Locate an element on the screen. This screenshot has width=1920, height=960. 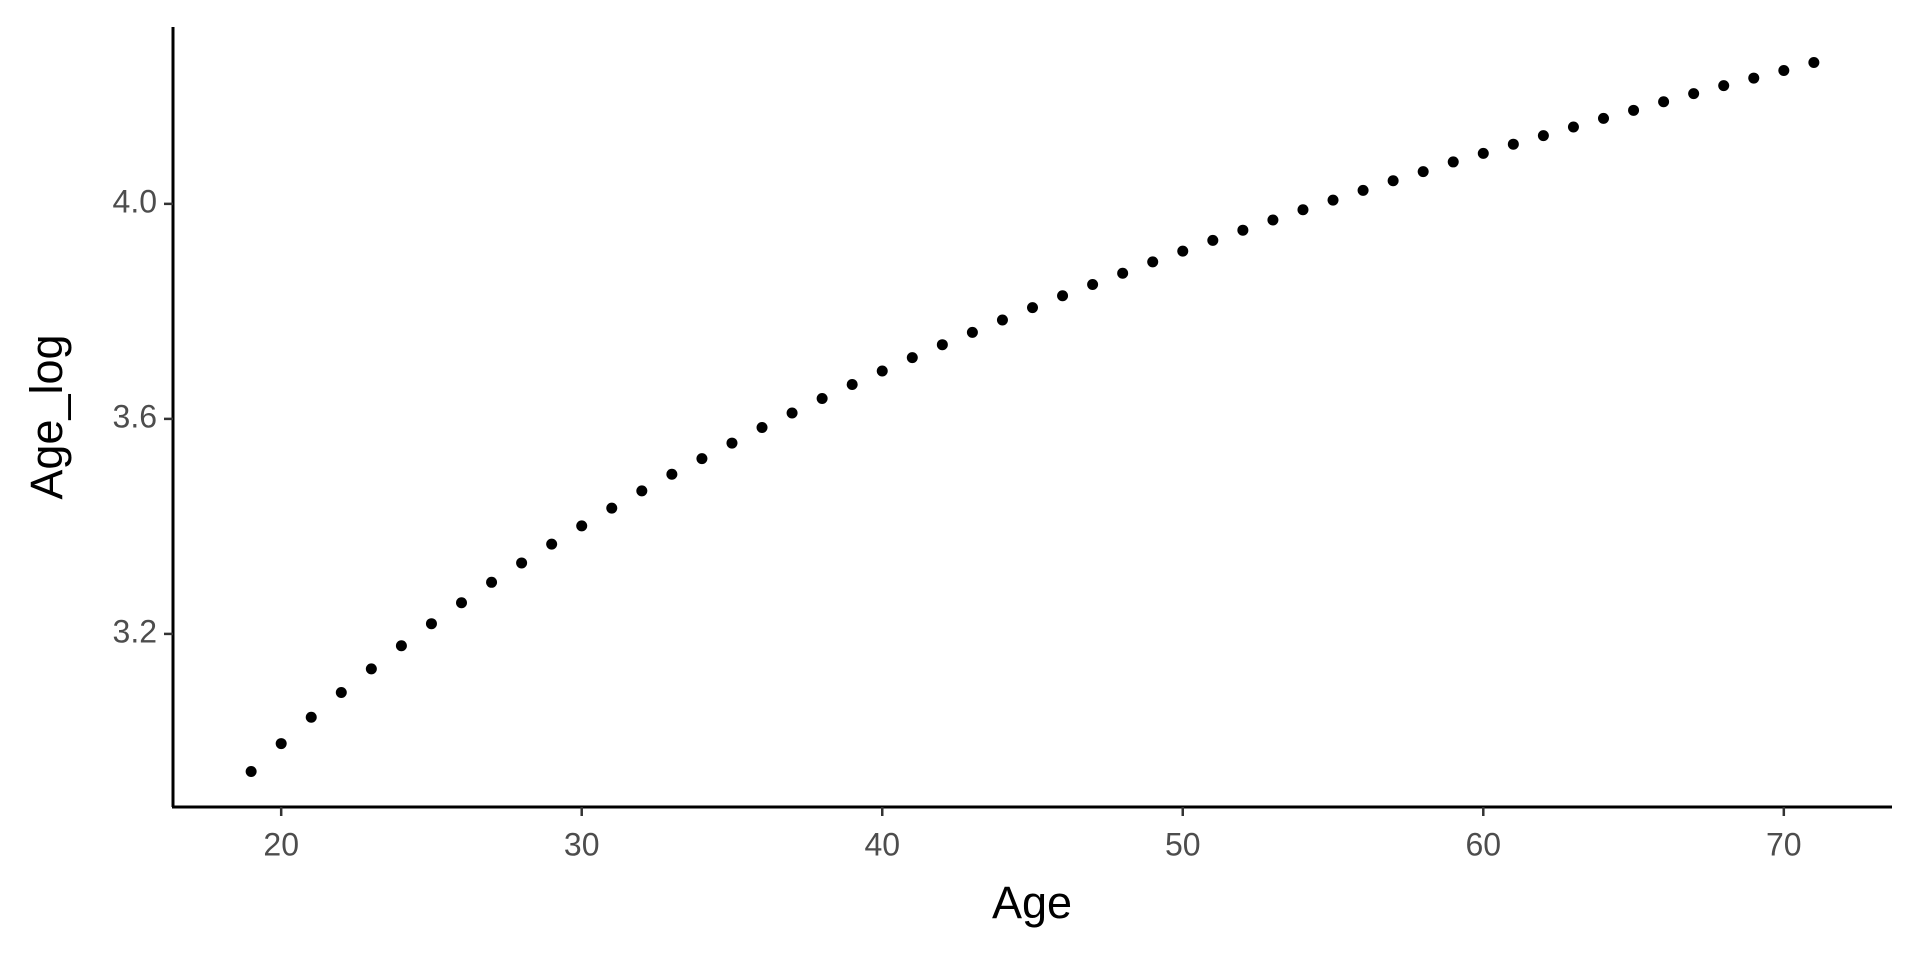
y-axis-title: Age_log is located at coordinates (46, 416).